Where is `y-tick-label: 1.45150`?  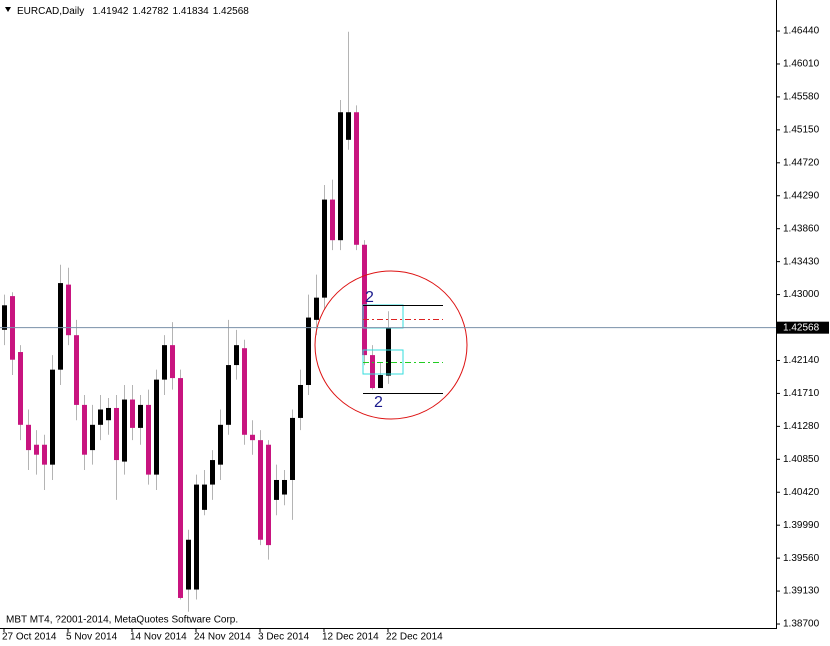 y-tick-label: 1.45150 is located at coordinates (801, 130).